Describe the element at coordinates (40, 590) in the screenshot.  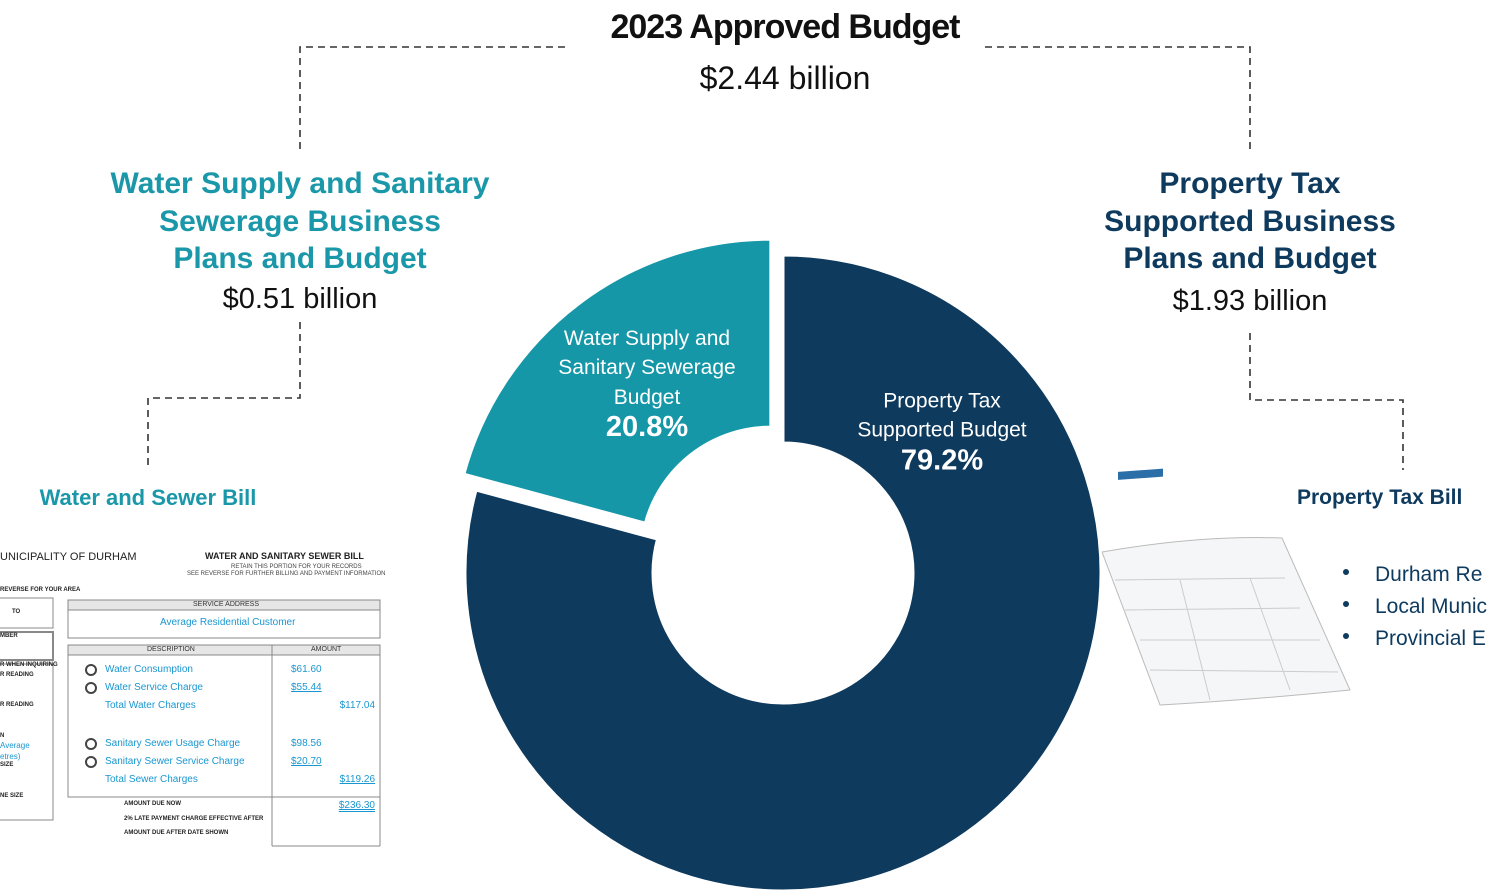
I see `bill-side-text: REVERSE FOR YOUR AREA` at that location.